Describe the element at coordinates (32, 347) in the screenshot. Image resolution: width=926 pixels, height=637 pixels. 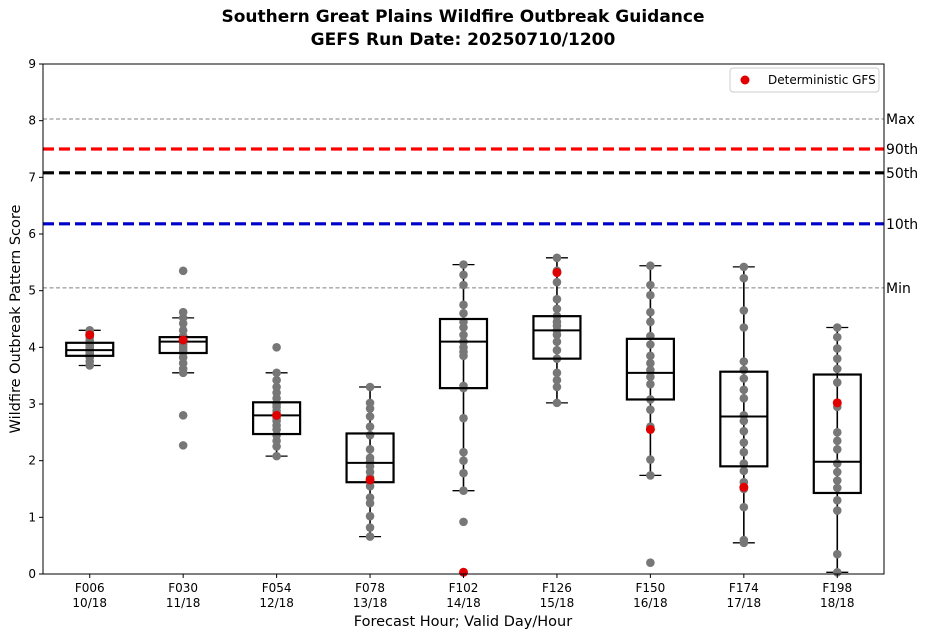
I see `y-tick-label: 4` at that location.